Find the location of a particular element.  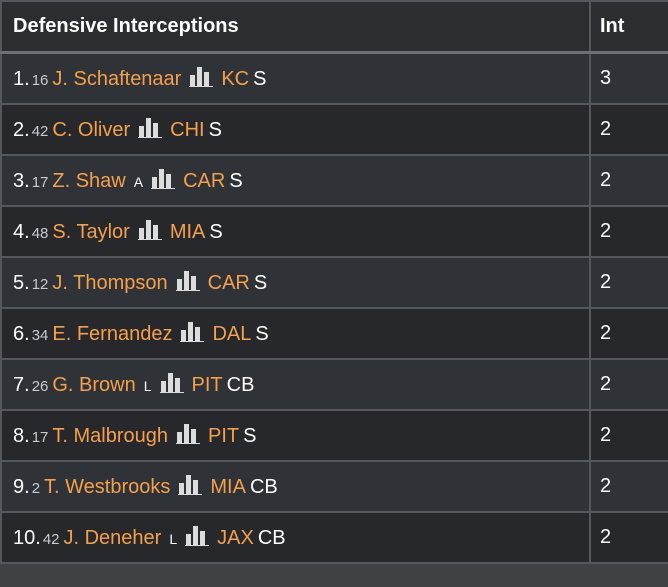

table-row: 10. 42 J. Deneher L JAX CB 2 is located at coordinates (334, 537).